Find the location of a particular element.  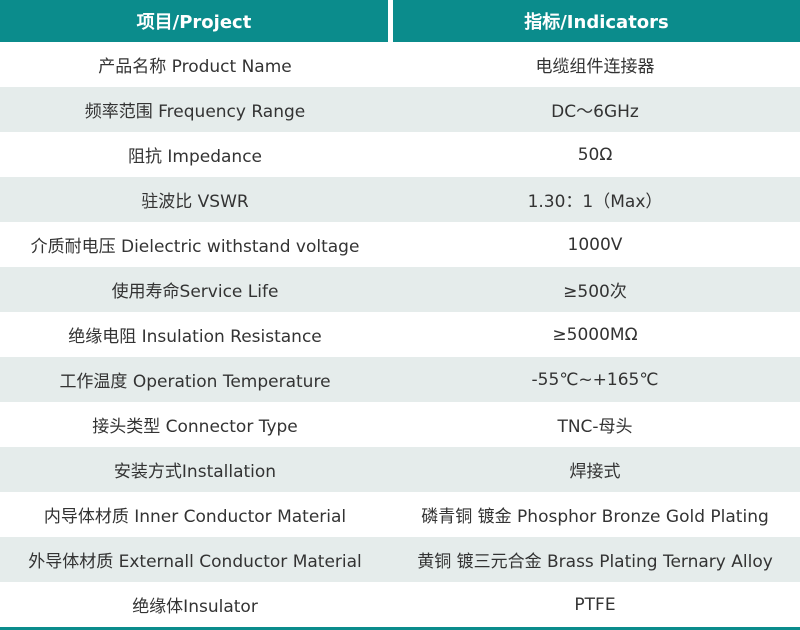

indicator-cell: ≥500次 is located at coordinates (595, 292).